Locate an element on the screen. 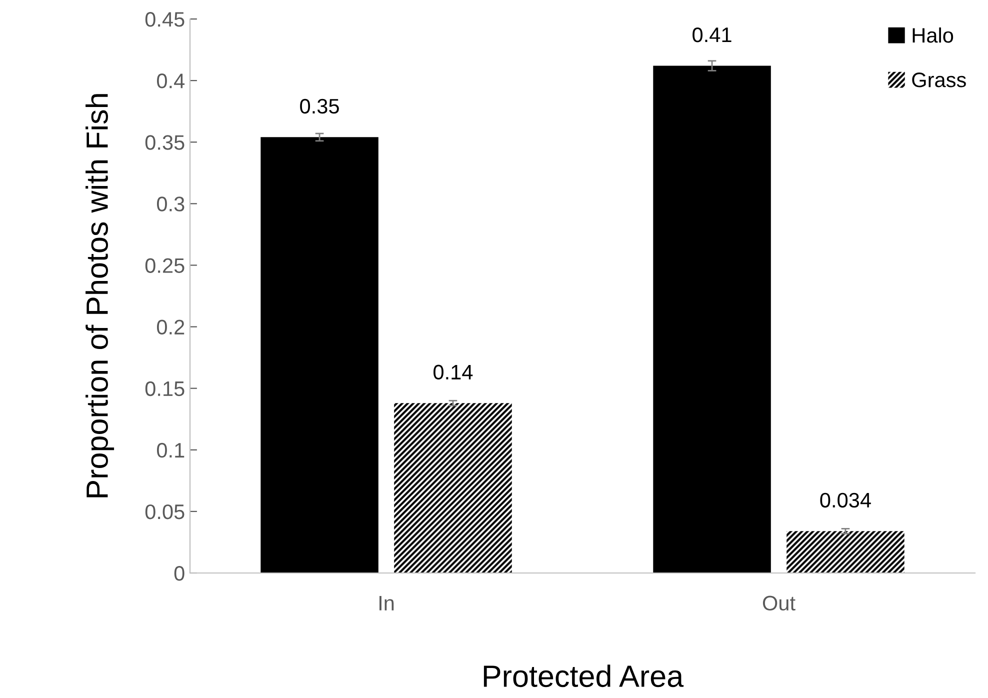 Image resolution: width=988 pixels, height=698 pixels. y-tick-label: 0.1 is located at coordinates (170, 450).